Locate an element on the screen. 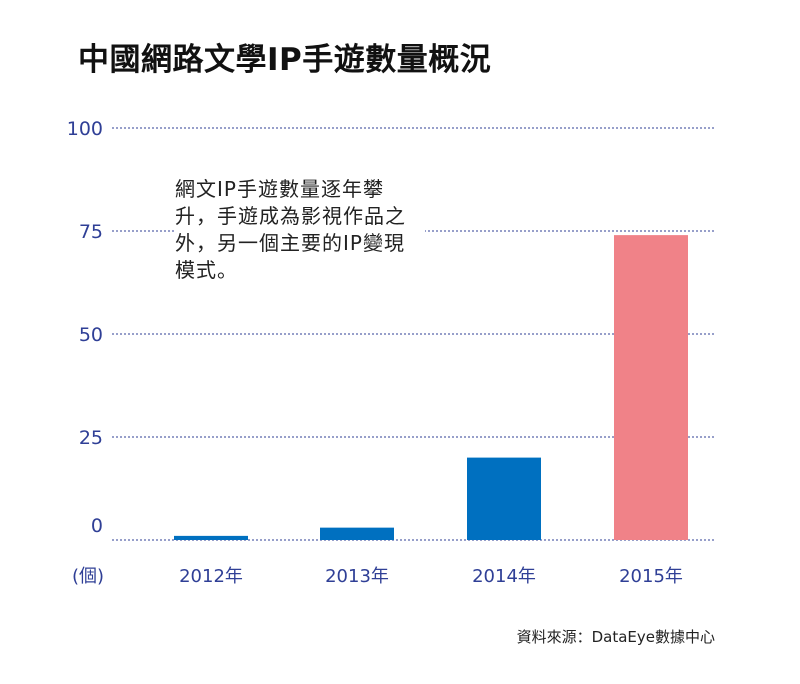 This screenshot has width=800, height=684. y-axis-ticks: 0 25 50 75 100 is located at coordinates (85, 327).